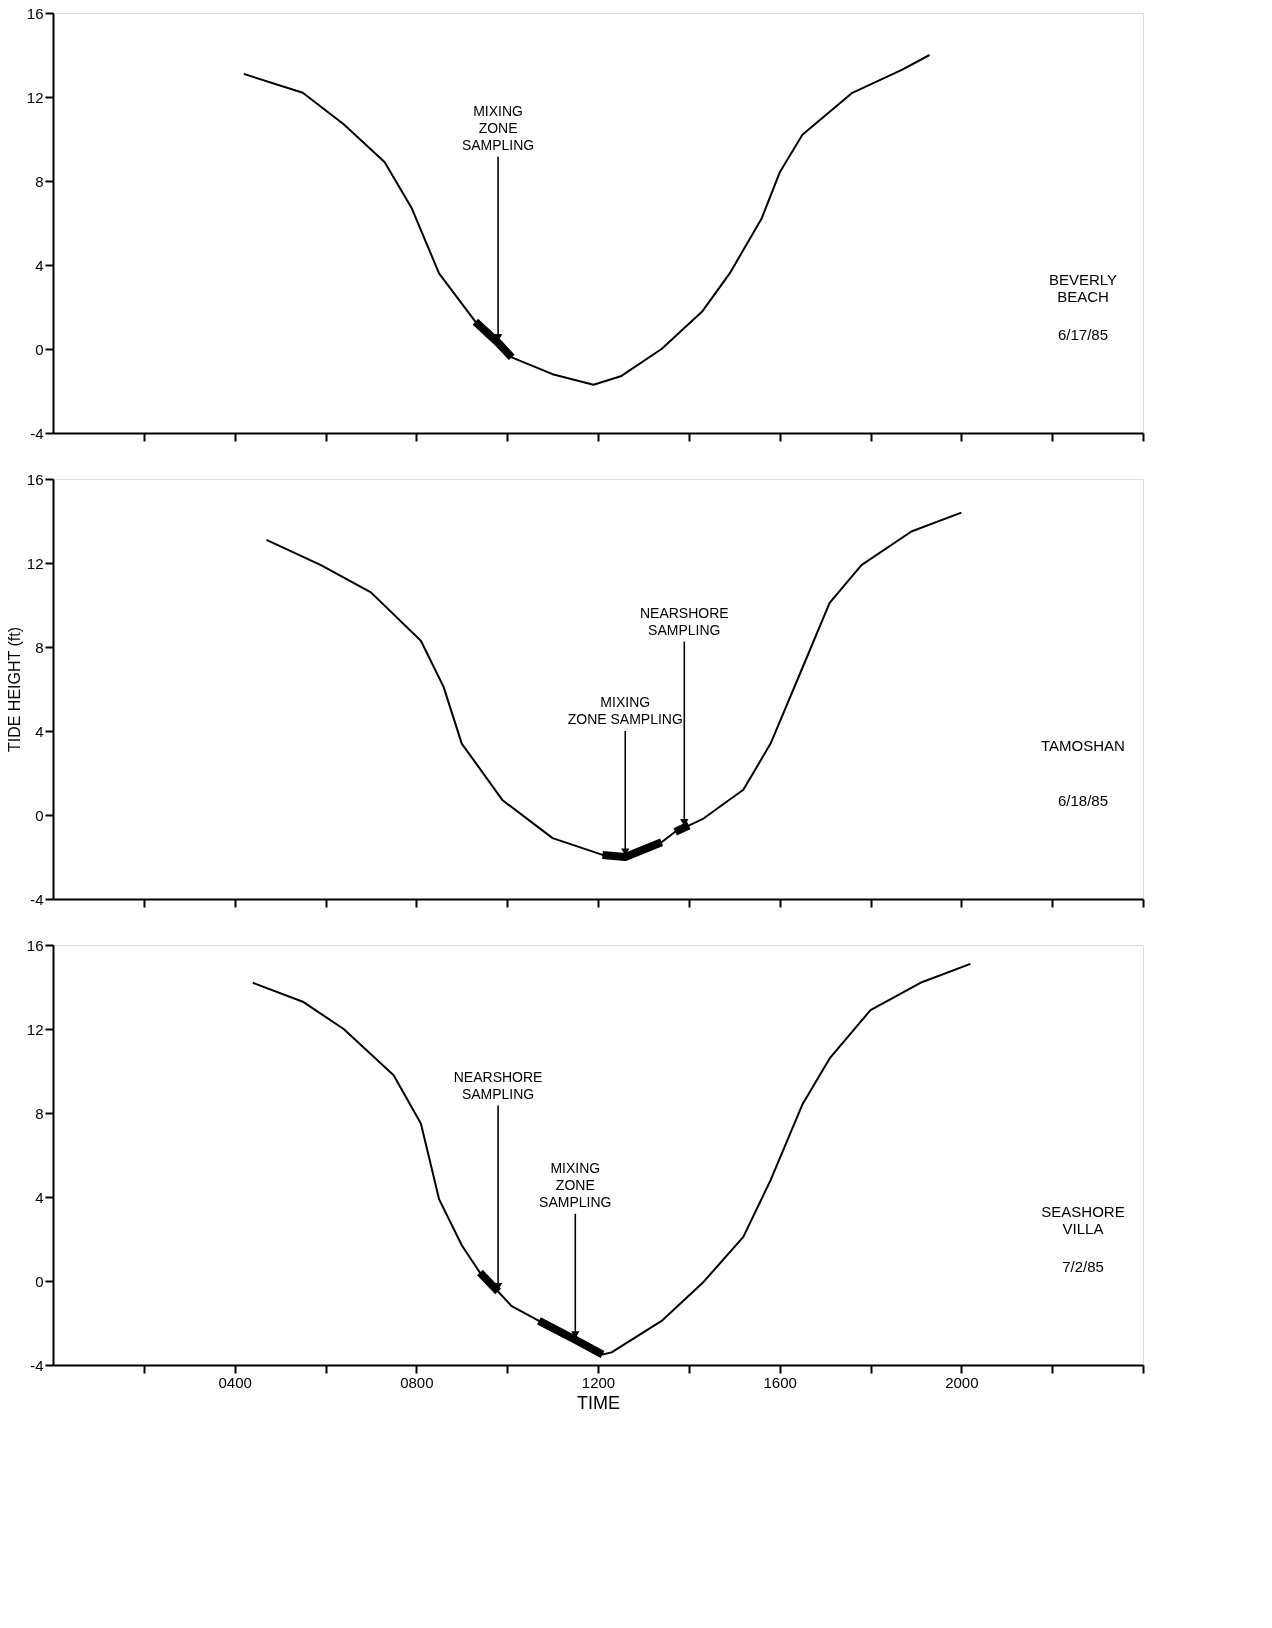  I want to click on annotation: 6/17/85, so click(1083, 335).